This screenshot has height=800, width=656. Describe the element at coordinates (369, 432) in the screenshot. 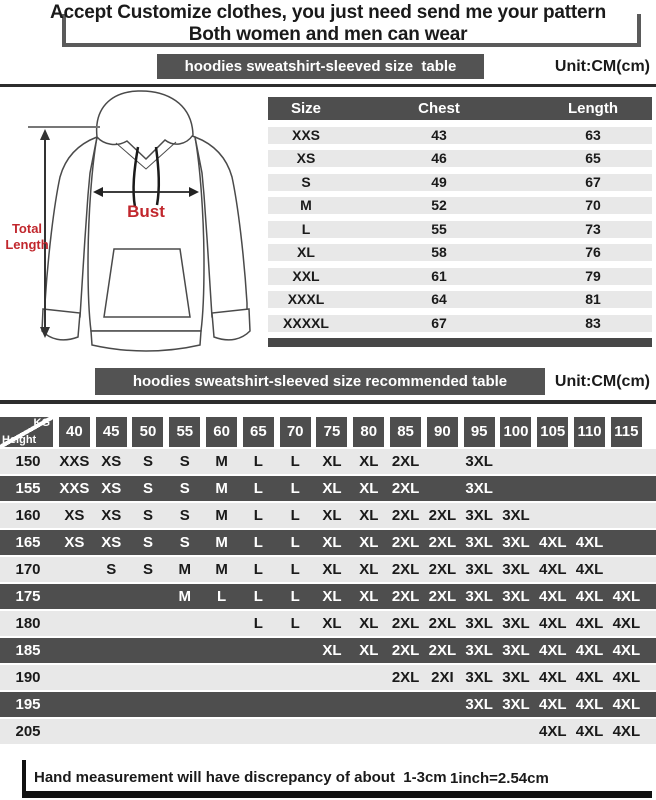

I see `weight-header-cell: 80` at that location.